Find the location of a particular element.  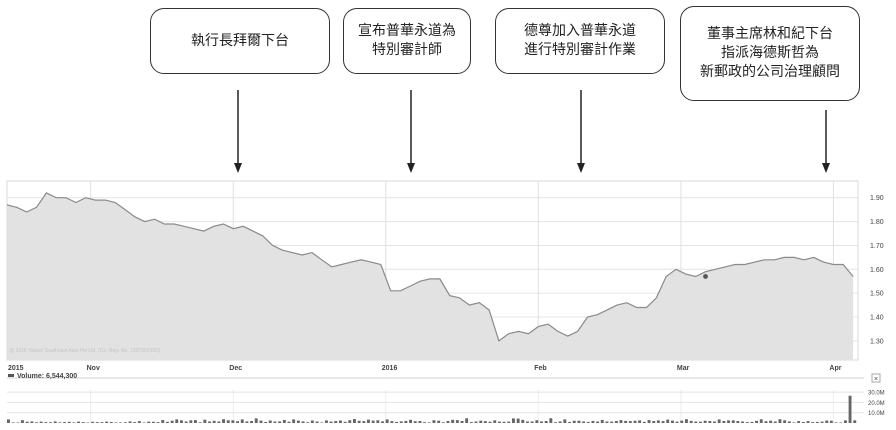

volume-legend-swatch is located at coordinates (11, 375).